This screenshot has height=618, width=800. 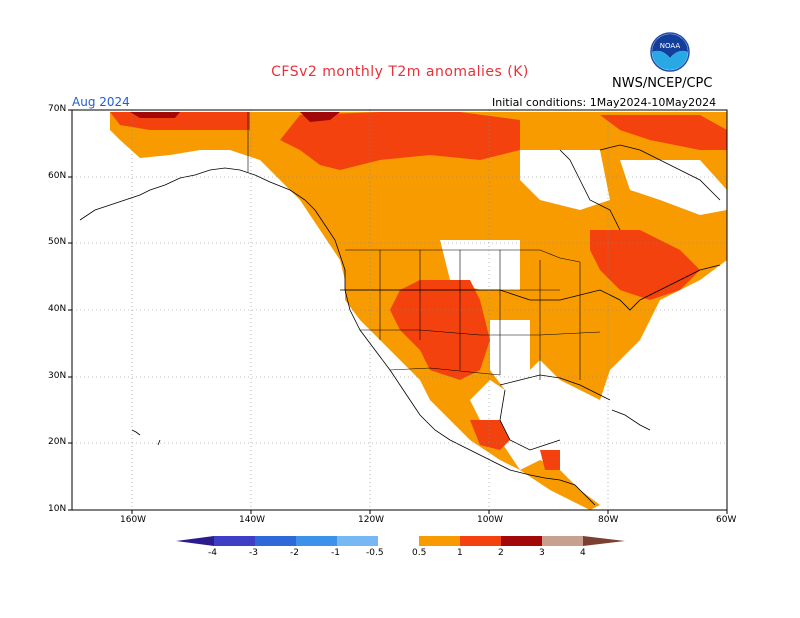 What do you see at coordinates (57, 442) in the screenshot?
I see `lat-label-20n: 20N` at bounding box center [57, 442].